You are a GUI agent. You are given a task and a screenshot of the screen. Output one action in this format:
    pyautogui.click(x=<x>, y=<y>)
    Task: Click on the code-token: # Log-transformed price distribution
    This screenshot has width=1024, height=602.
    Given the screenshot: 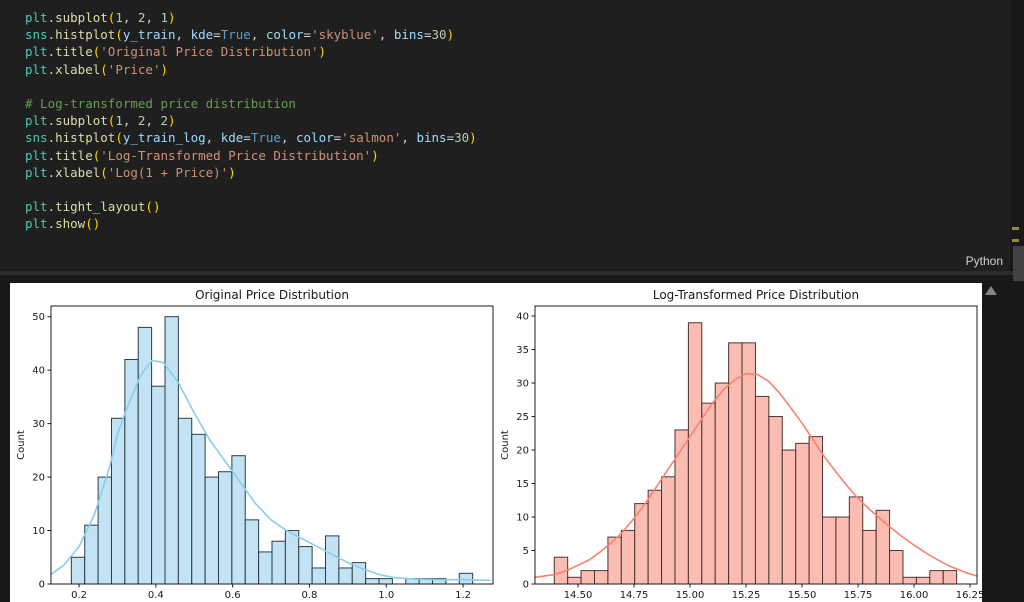 What is the action you would take?
    pyautogui.click(x=160, y=103)
    